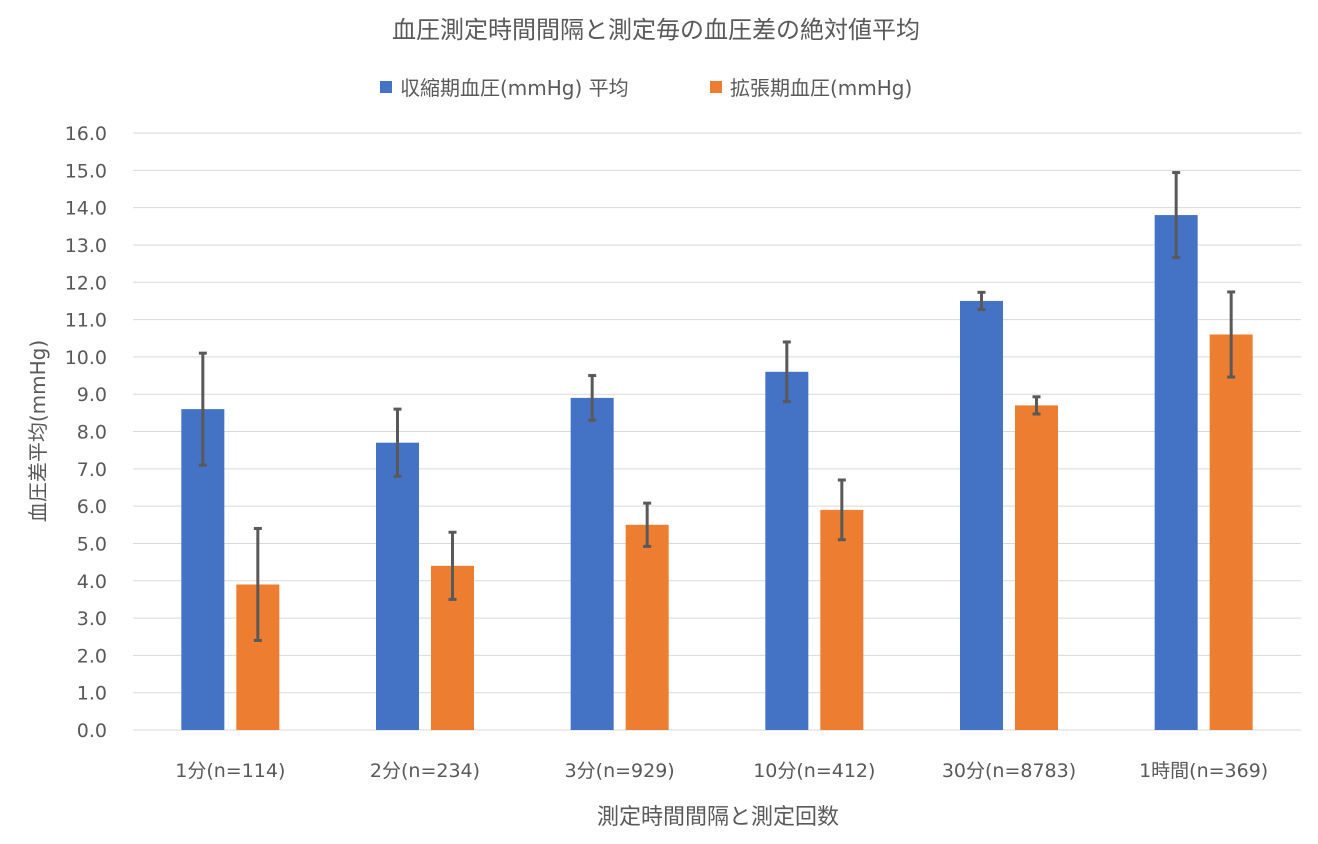  Describe the element at coordinates (656, 30) in the screenshot. I see `chart-title: 血圧測定時間間隔と測定毎の血圧差の絶対値平均` at that location.